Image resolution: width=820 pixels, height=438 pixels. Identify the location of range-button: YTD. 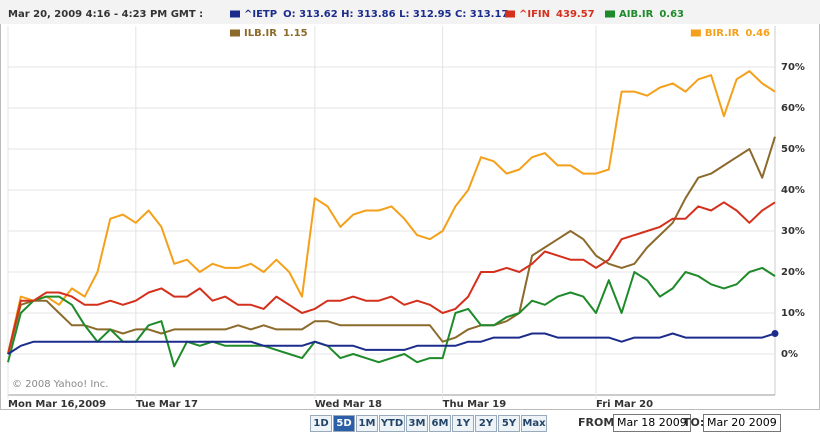
(392, 423).